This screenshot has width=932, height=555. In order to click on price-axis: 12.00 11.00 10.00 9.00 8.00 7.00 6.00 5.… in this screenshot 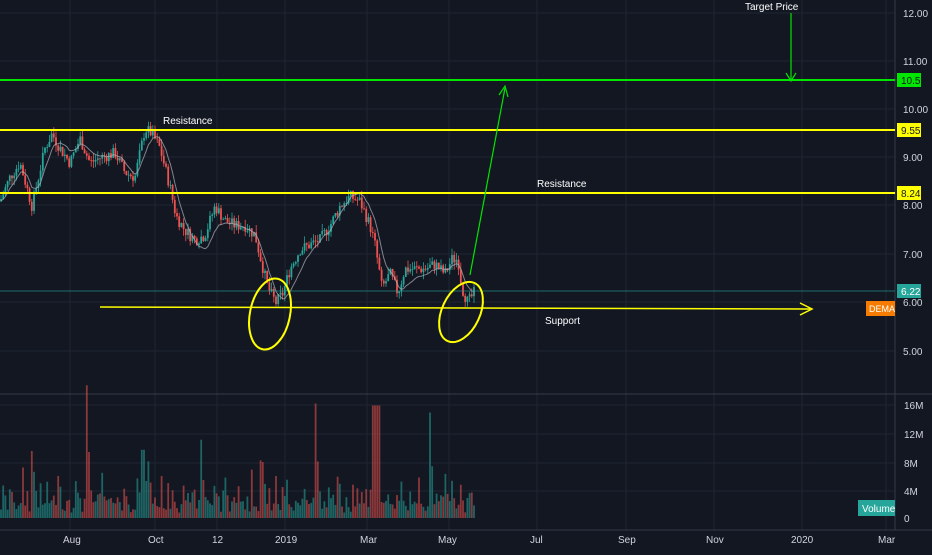, I will do `click(915, 183)`.